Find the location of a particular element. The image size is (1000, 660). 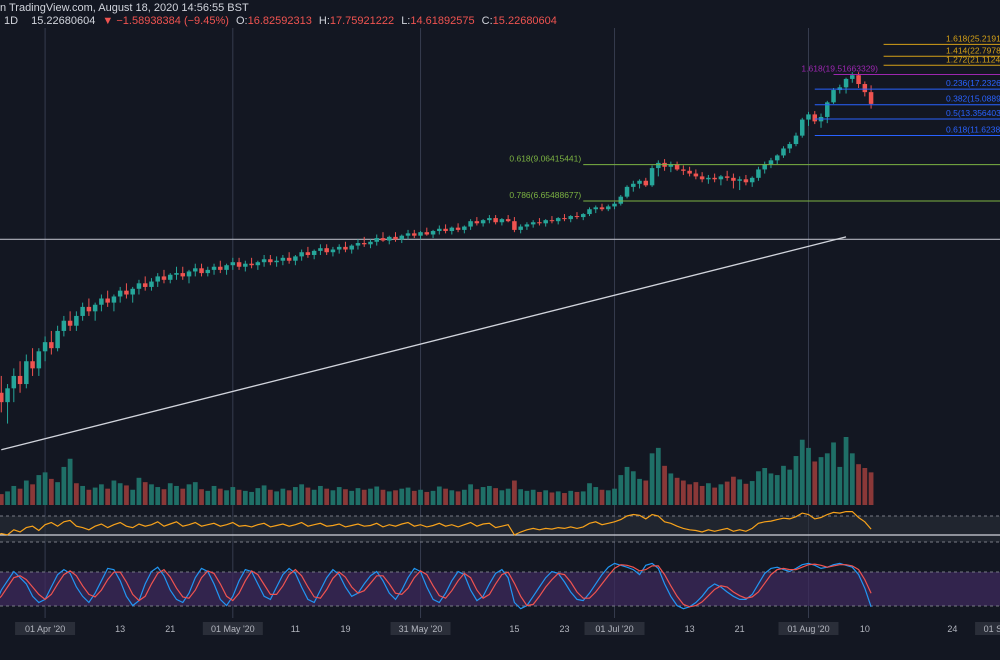

timeframe-label: 1D is located at coordinates (11, 21).